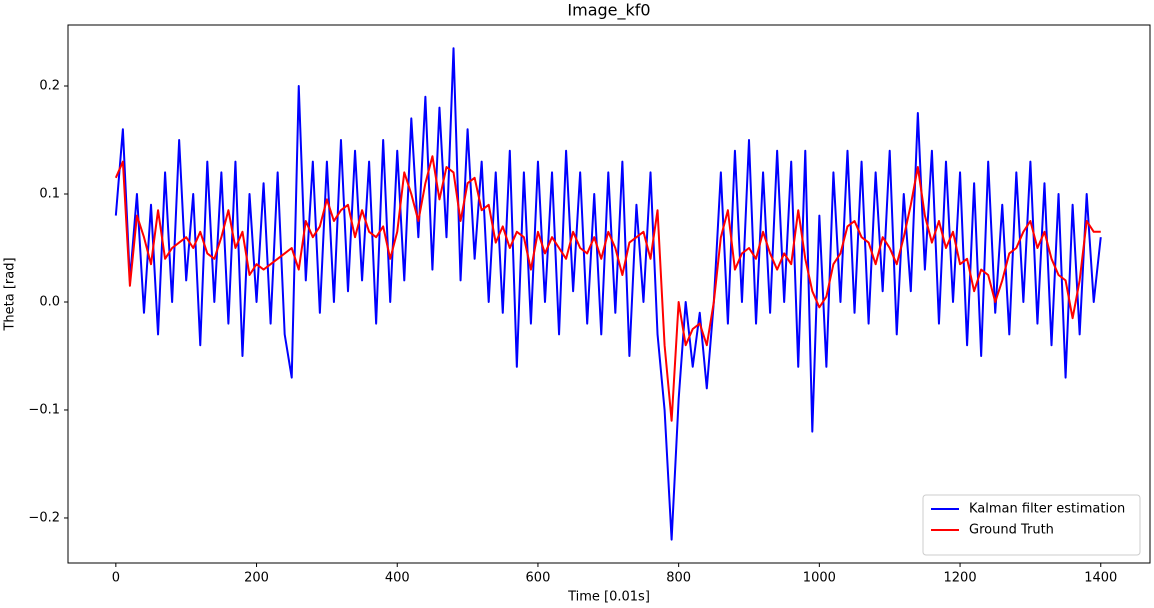 The image size is (1154, 608). What do you see at coordinates (397, 578) in the screenshot?
I see `x-tick-label: 400` at bounding box center [397, 578].